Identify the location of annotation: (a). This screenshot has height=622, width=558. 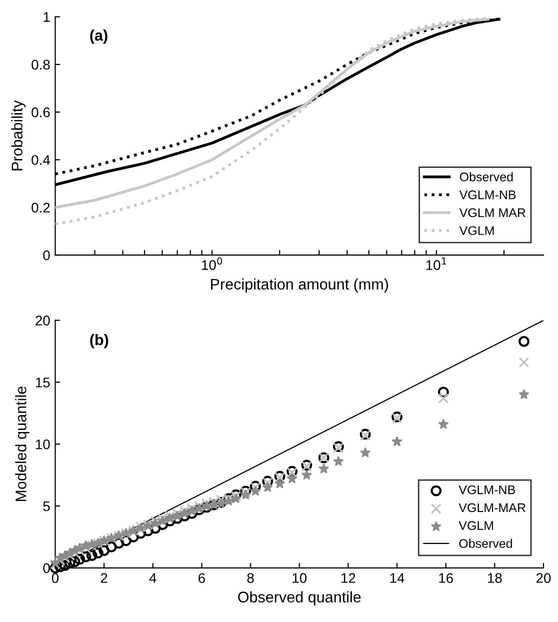
(99, 37).